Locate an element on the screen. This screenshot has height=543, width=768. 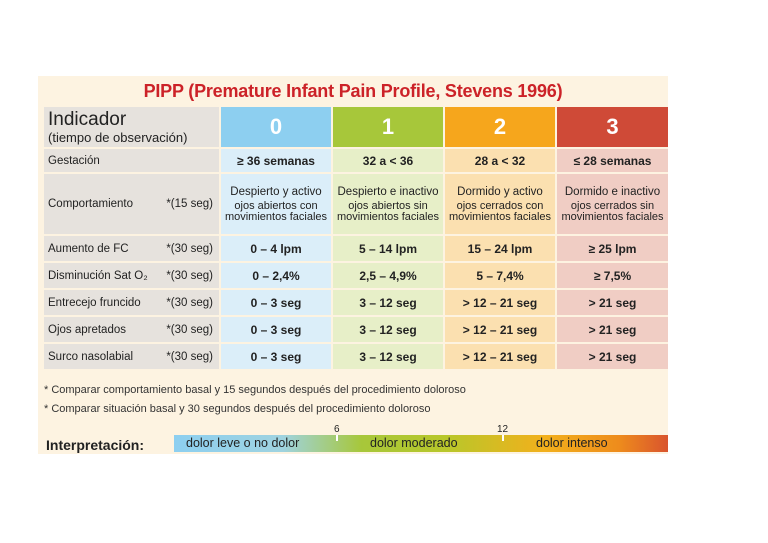
behavior-detail: ojos cerrados con movimientos faciales is located at coordinates (500, 211).